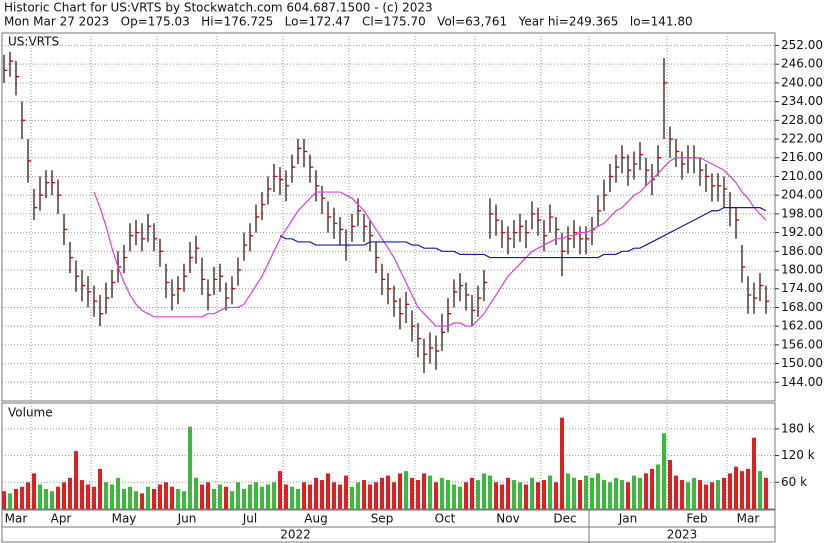 The image size is (830, 543). I want to click on y2-tick-label: 60 k, so click(794, 482).